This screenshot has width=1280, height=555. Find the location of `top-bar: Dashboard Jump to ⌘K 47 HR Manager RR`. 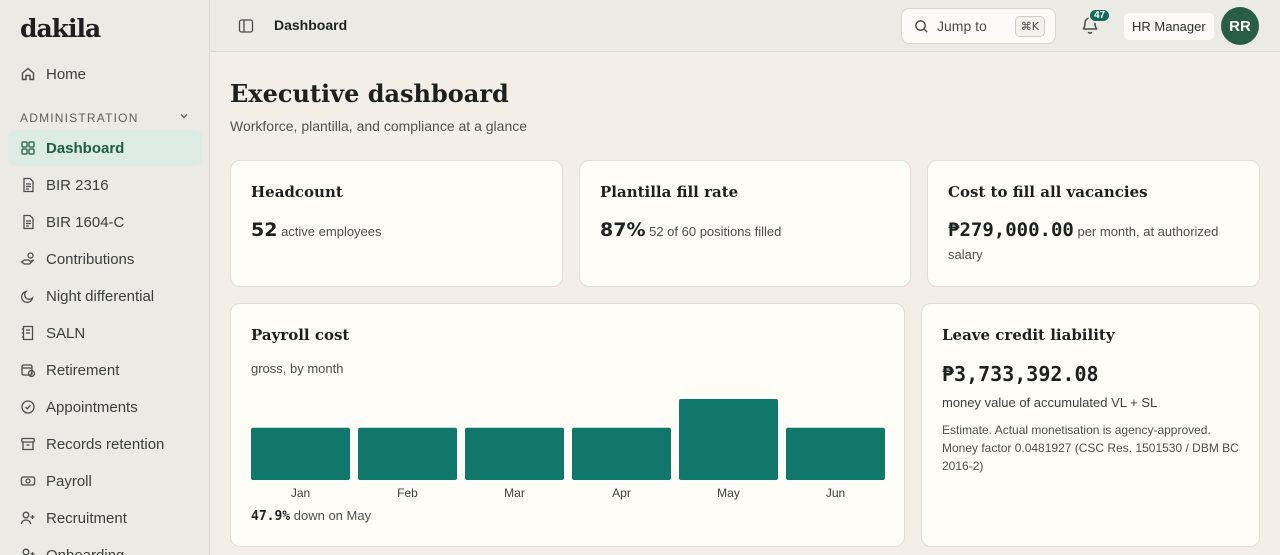

top-bar: Dashboard Jump to ⌘K 47 HR Manager RR is located at coordinates (745, 26).